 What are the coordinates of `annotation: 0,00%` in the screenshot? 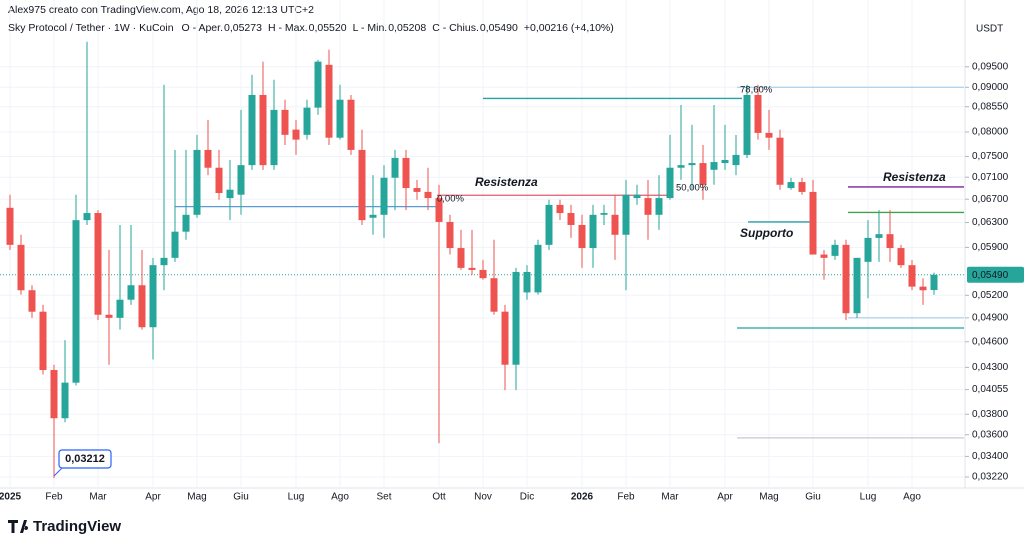 It's located at (450, 199).